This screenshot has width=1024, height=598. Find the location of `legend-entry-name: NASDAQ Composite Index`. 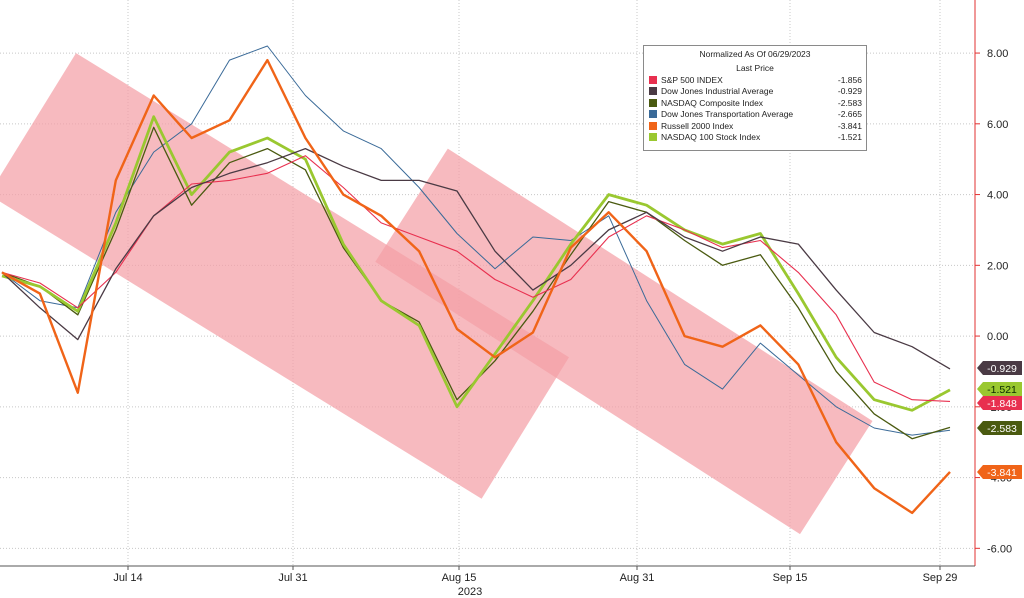

legend-entry-name: NASDAQ Composite Index is located at coordinates (712, 102).